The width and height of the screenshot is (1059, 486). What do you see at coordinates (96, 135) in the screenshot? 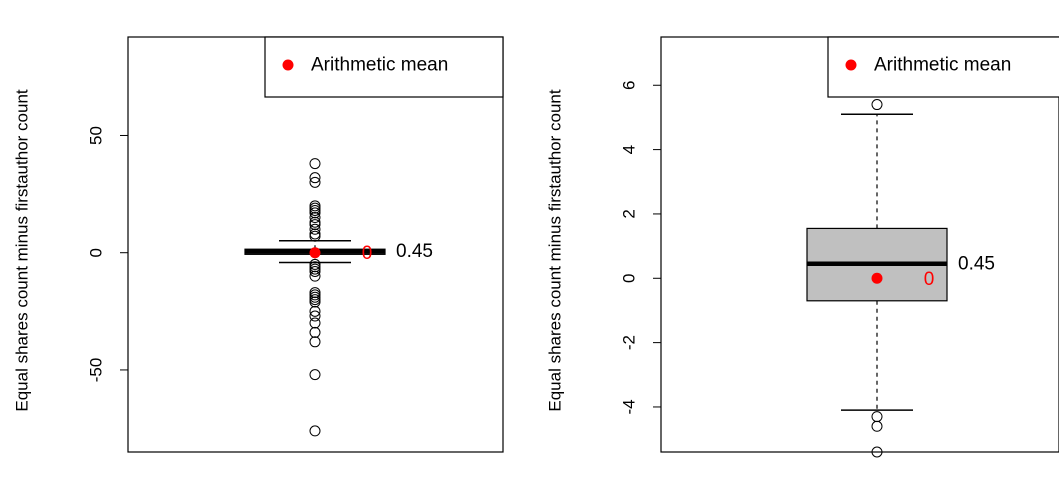
I see `y-tick-label: 50` at bounding box center [96, 135].